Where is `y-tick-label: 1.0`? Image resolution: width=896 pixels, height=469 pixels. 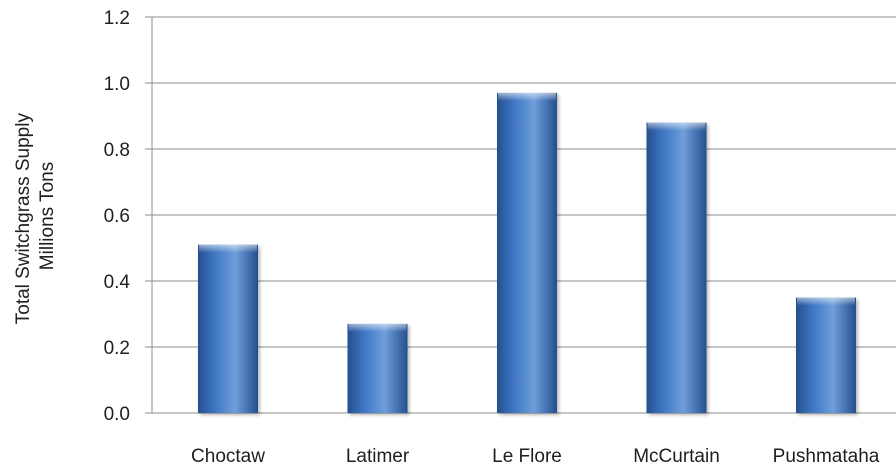
y-tick-label: 1.0 is located at coordinates (117, 84).